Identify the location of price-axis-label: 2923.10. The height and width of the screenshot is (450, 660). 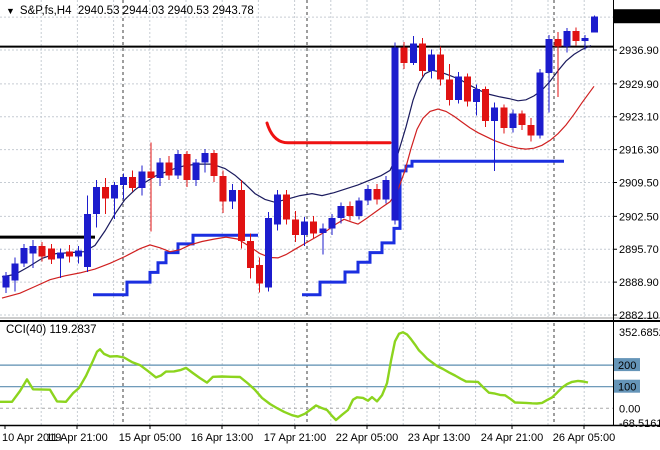
(639, 118).